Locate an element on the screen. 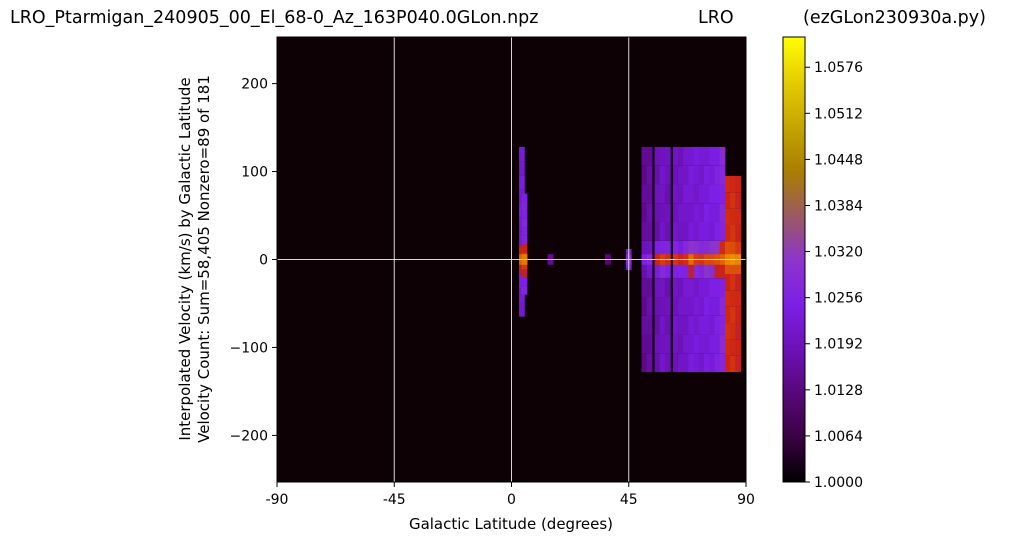 This screenshot has width=1024, height=545. x-tick-label: -90 is located at coordinates (277, 500).